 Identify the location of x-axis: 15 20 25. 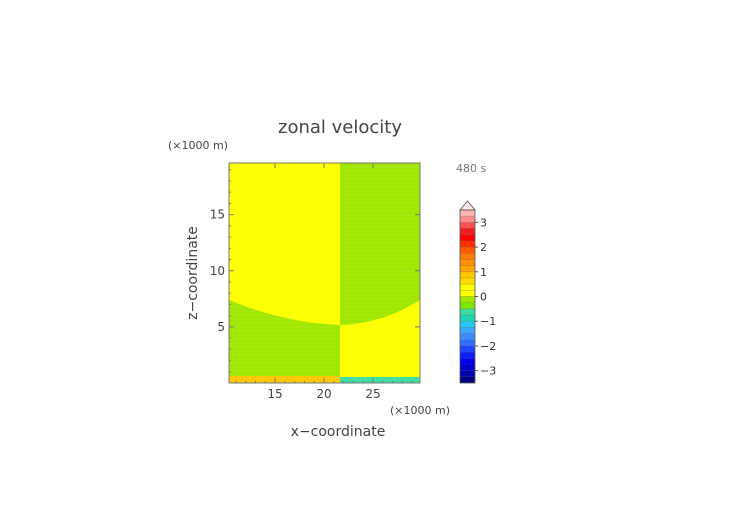
(324, 282).